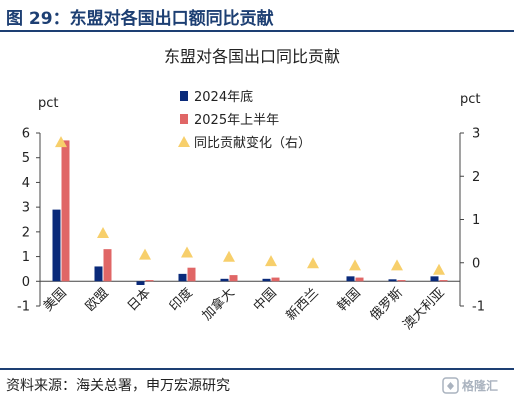 Image resolution: width=514 pixels, height=404 pixels. Describe the element at coordinates (252, 56) in the screenshot. I see `chart-title: 东盟对各国出口同比贡献` at that location.